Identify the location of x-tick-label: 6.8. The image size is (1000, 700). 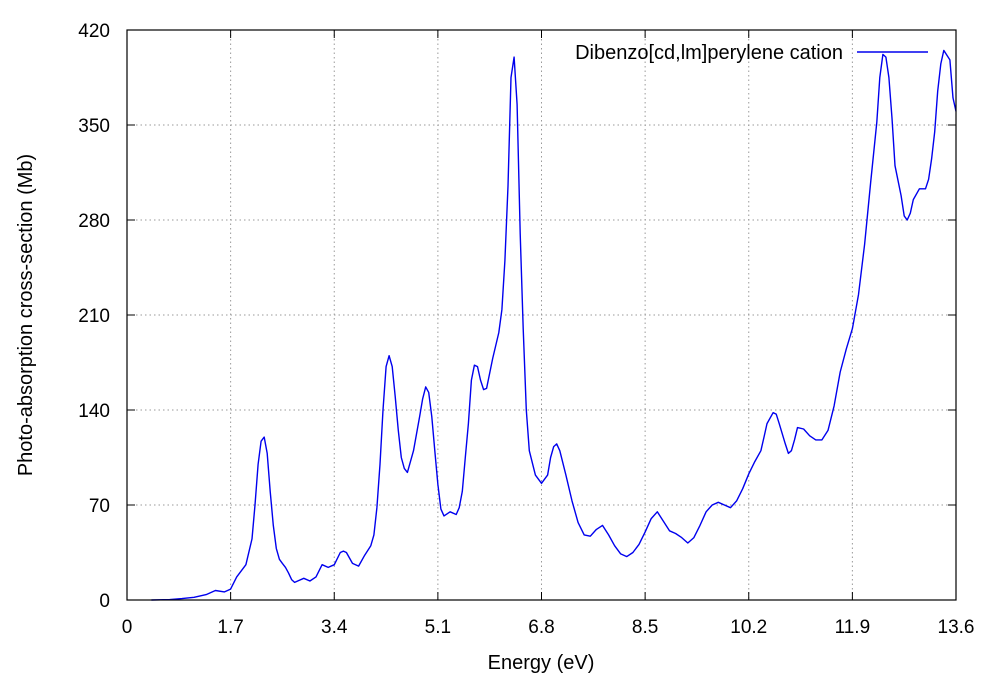
(541, 627).